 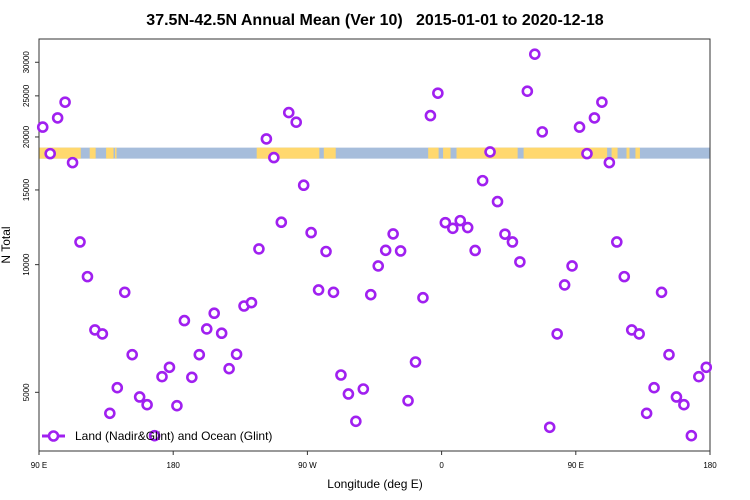 I want to click on y-axis: 5000 10000 15000 20000 25000 30000, so click(x=30, y=226).